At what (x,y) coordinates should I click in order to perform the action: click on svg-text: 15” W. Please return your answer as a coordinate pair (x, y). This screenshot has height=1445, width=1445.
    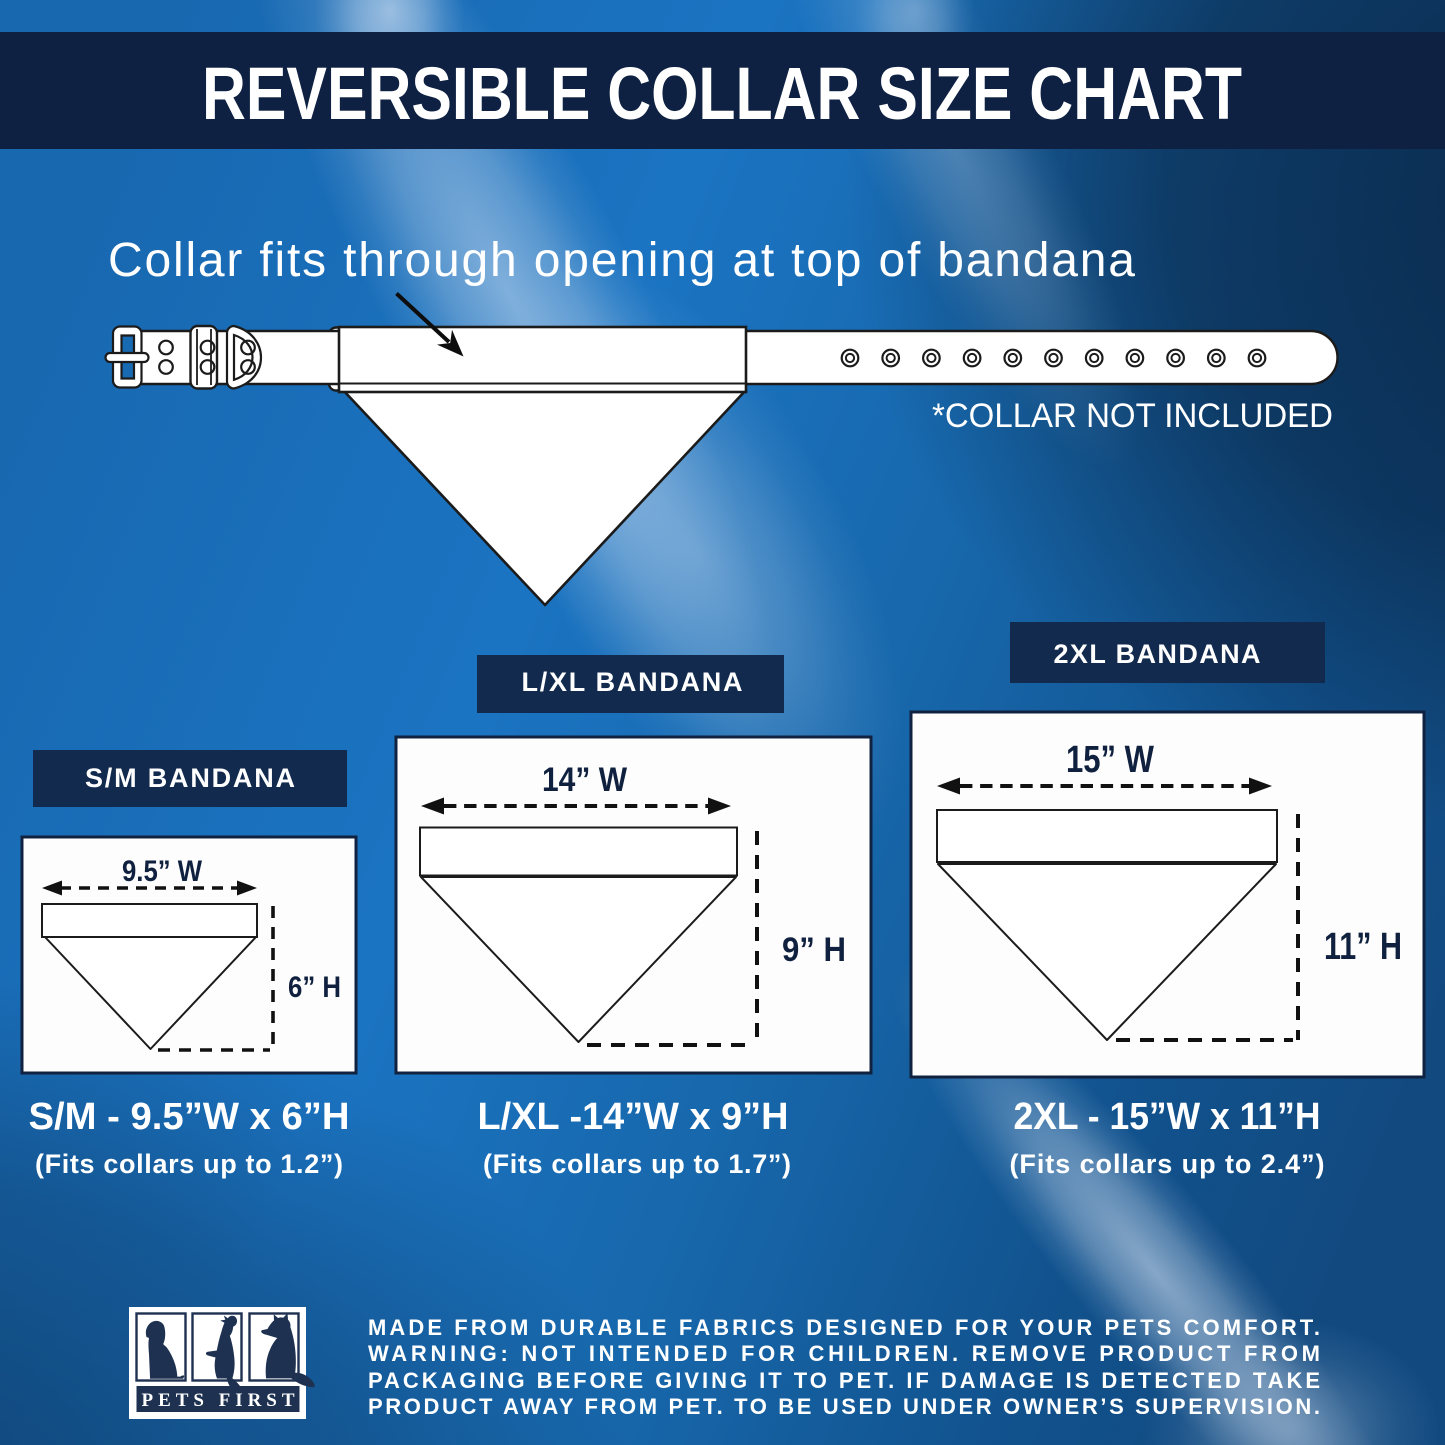
    Looking at the image, I should click on (1110, 760).